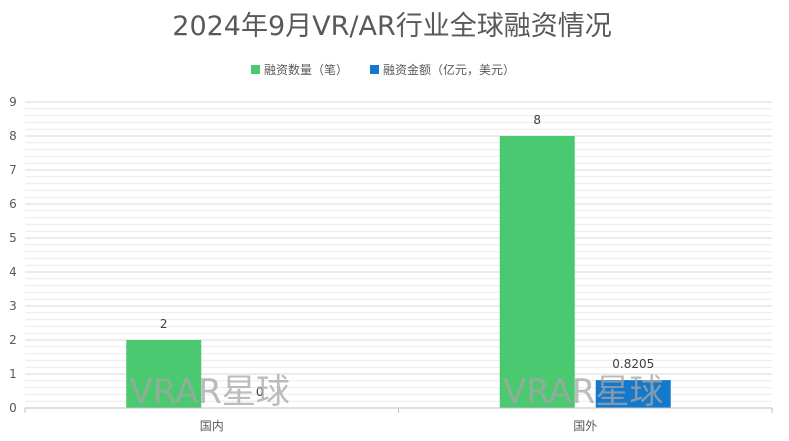  Describe the element at coordinates (449, 69) in the screenshot. I see `legend-label-amount: 融资金额（亿元，美元）` at that location.